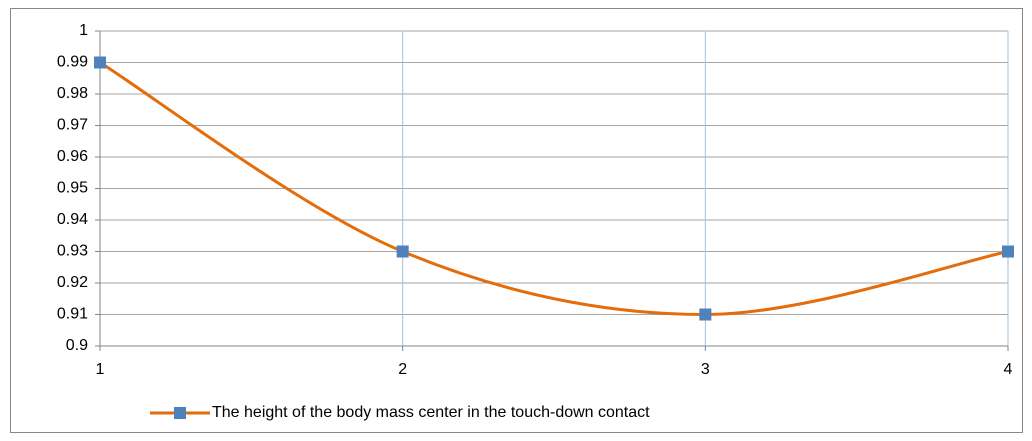 Image resolution: width=1032 pixels, height=441 pixels. What do you see at coordinates (72, 93) in the screenshot?
I see `y-tick-label: 0.98` at bounding box center [72, 93].